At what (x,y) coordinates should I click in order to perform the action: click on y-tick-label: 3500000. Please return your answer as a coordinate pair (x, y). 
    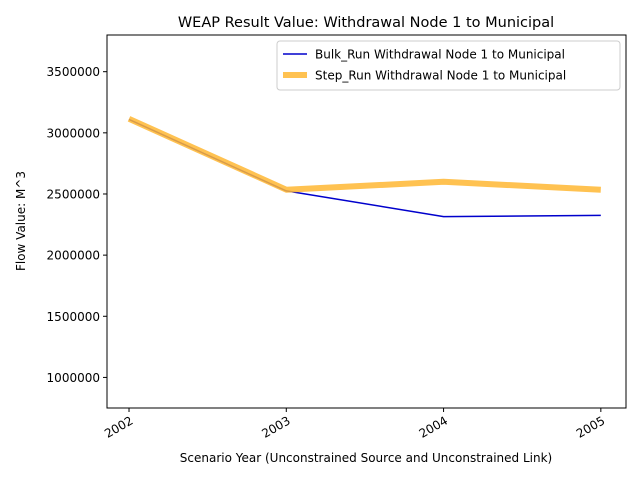
    Looking at the image, I should click on (73, 72).